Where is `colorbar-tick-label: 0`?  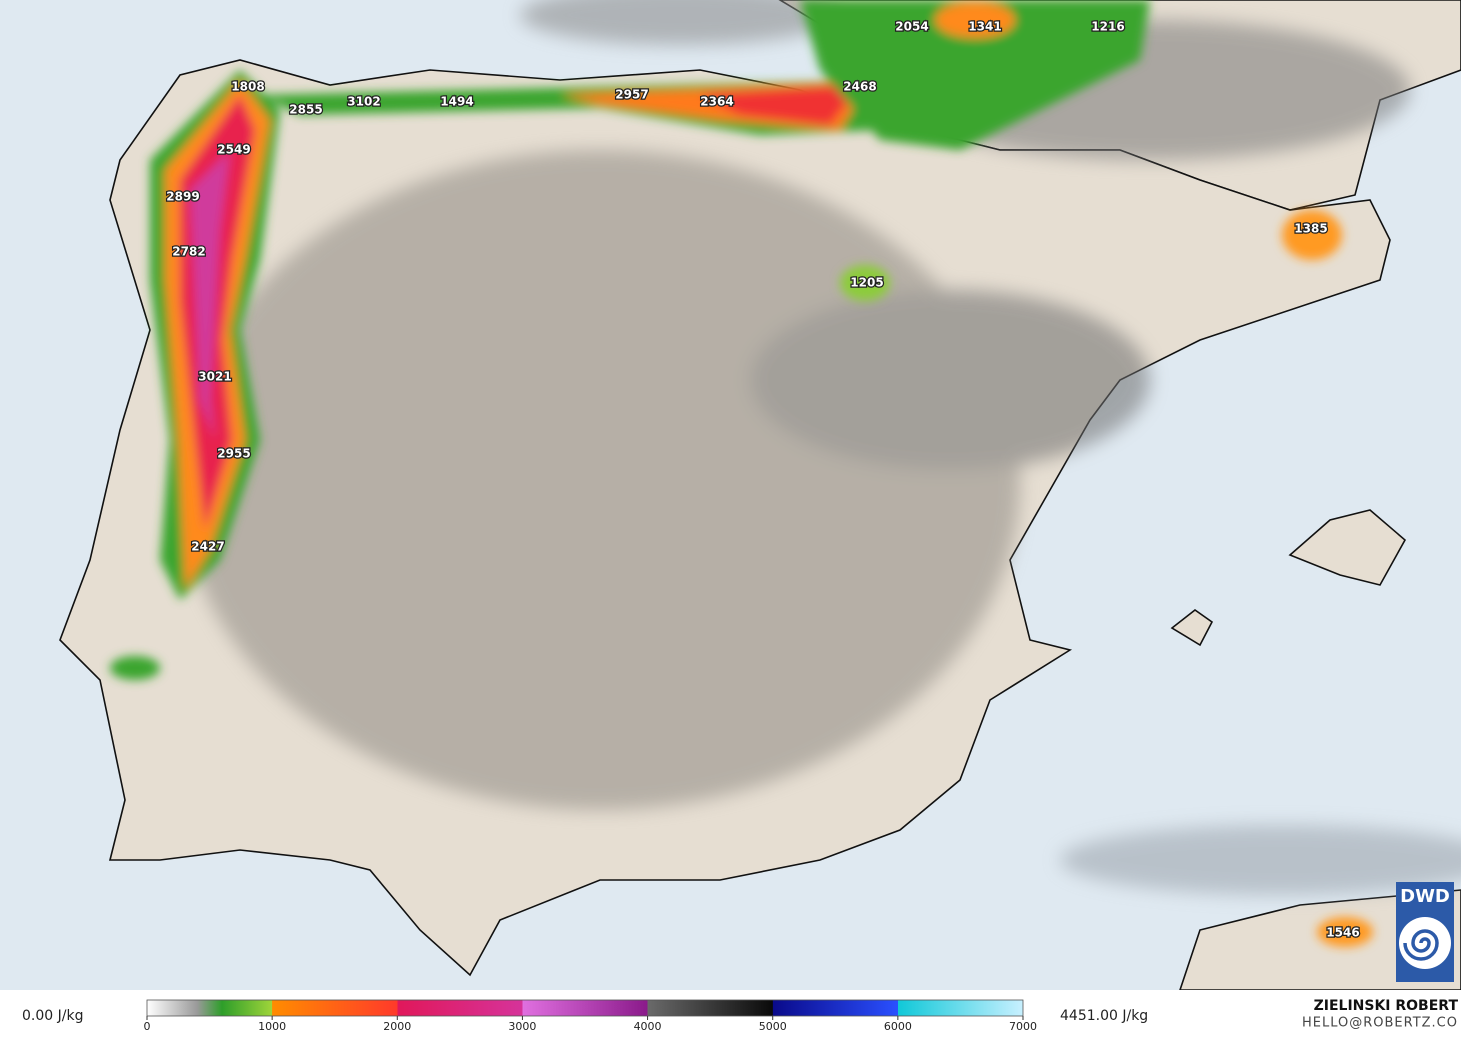 colorbar-tick-label: 0 is located at coordinates (147, 1026).